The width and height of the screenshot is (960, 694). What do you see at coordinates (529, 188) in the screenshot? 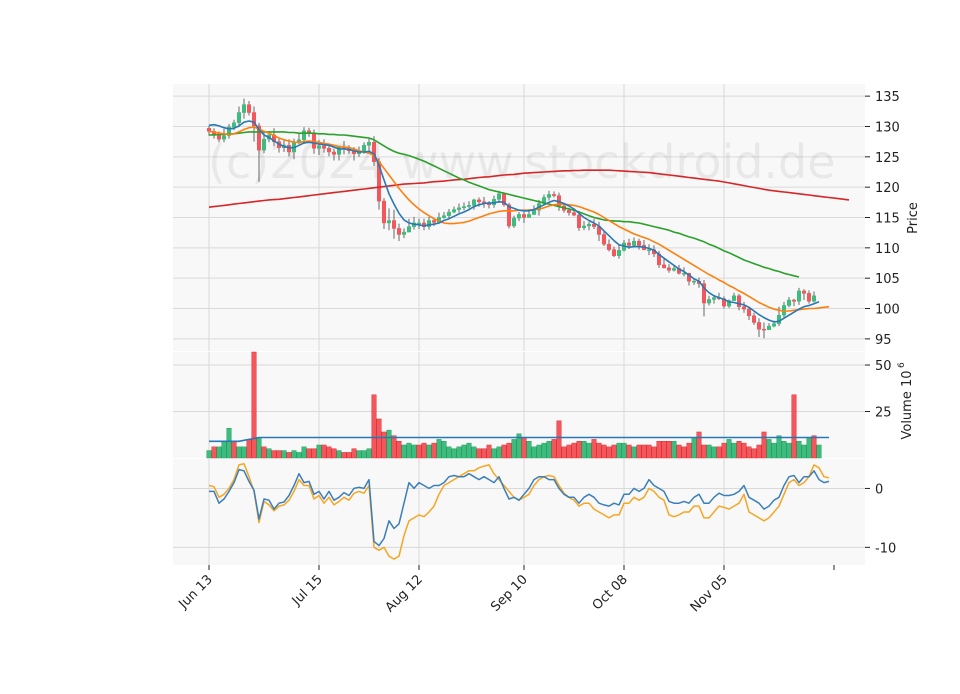
I see `ma-long-line` at bounding box center [529, 188].